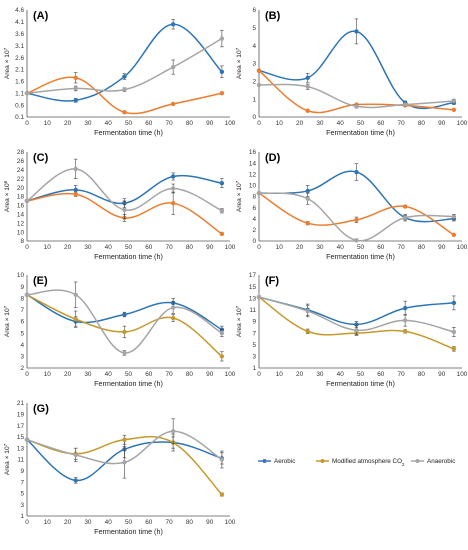  Describe the element at coordinates (22, 287) in the screenshot. I see `y-tick-label: 9` at that location.